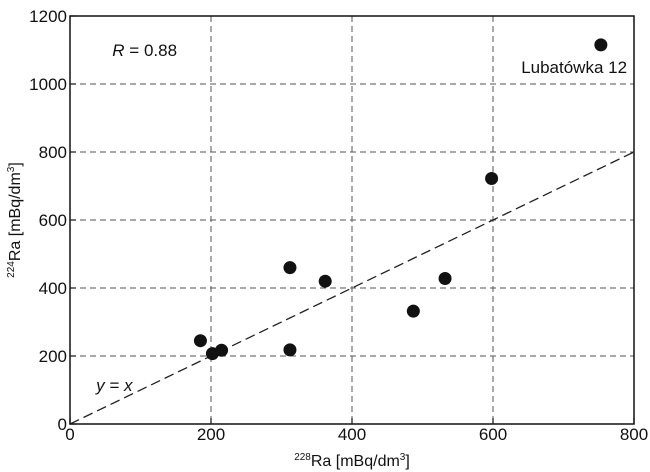 This screenshot has height=472, width=650. Describe the element at coordinates (53, 356) in the screenshot. I see `y-tick-label-200: 200` at that location.